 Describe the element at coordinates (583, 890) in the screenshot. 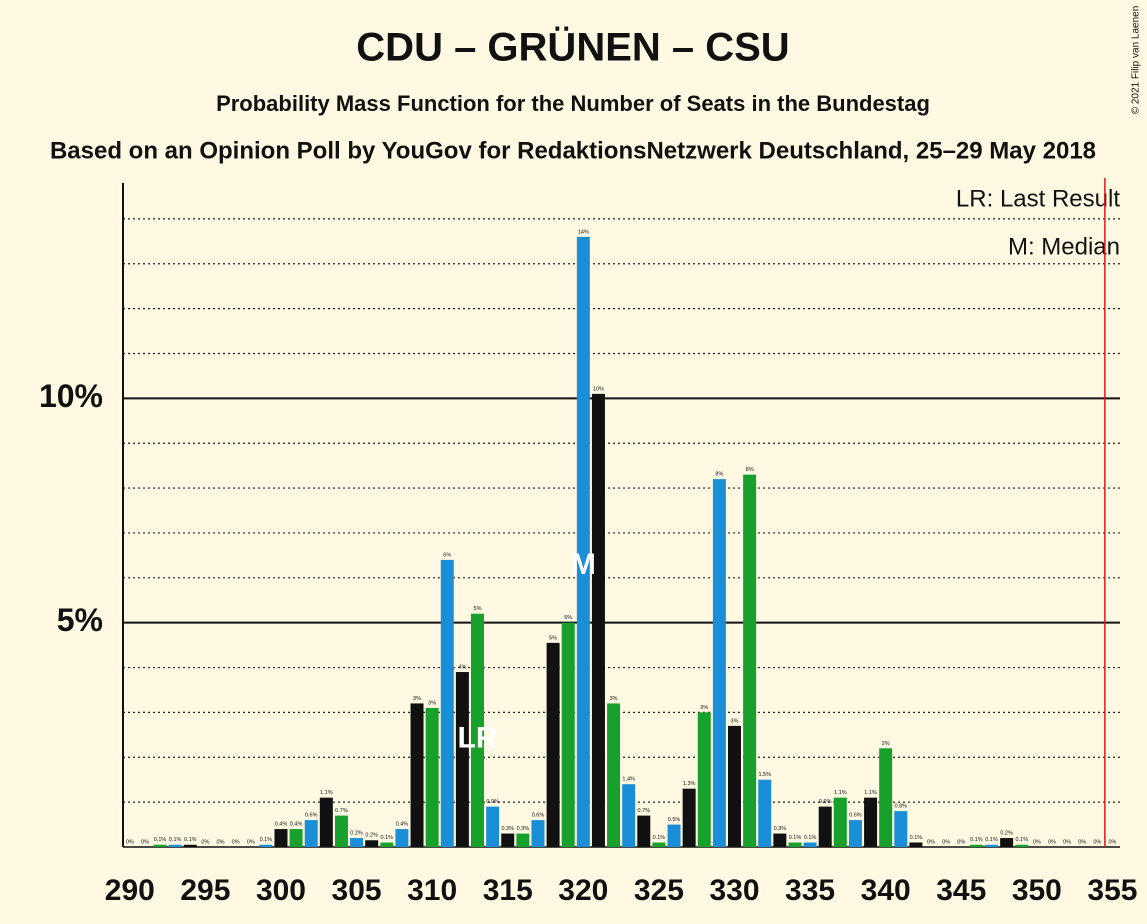

I see `x-tick-label: 320` at that location.